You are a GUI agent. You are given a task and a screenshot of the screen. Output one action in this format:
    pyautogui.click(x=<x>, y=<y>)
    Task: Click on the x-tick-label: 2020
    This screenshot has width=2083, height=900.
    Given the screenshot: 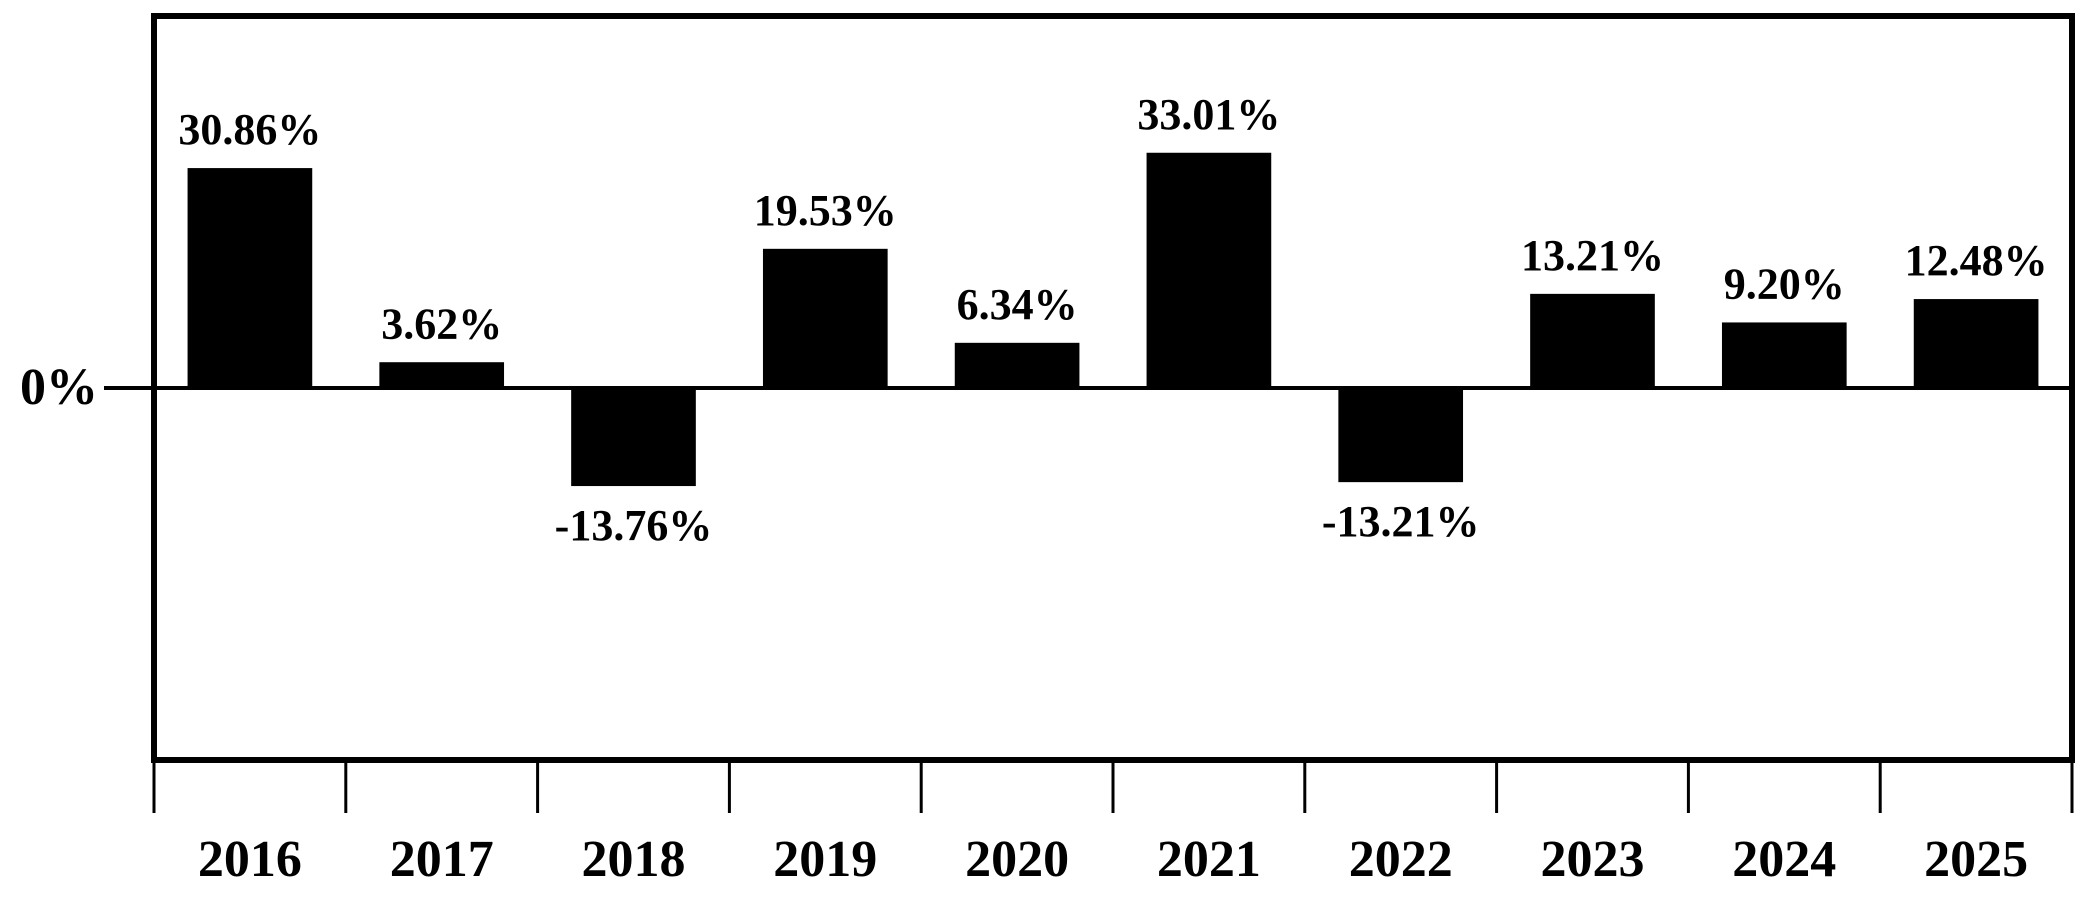 What is the action you would take?
    pyautogui.click(x=1017, y=859)
    